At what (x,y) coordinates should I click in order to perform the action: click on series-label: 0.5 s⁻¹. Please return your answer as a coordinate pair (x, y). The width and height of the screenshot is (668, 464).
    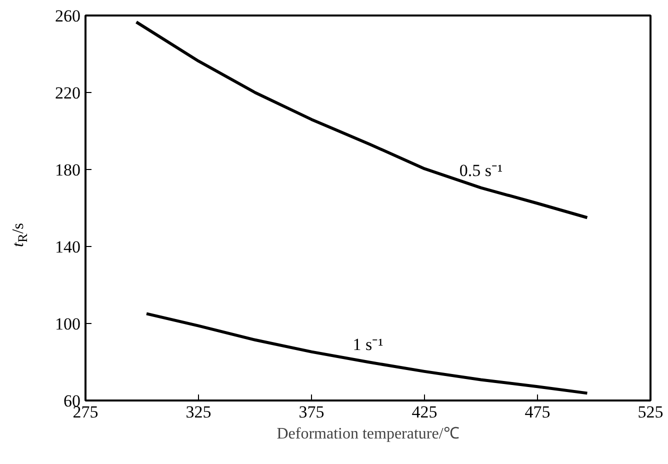
    Looking at the image, I should click on (481, 170).